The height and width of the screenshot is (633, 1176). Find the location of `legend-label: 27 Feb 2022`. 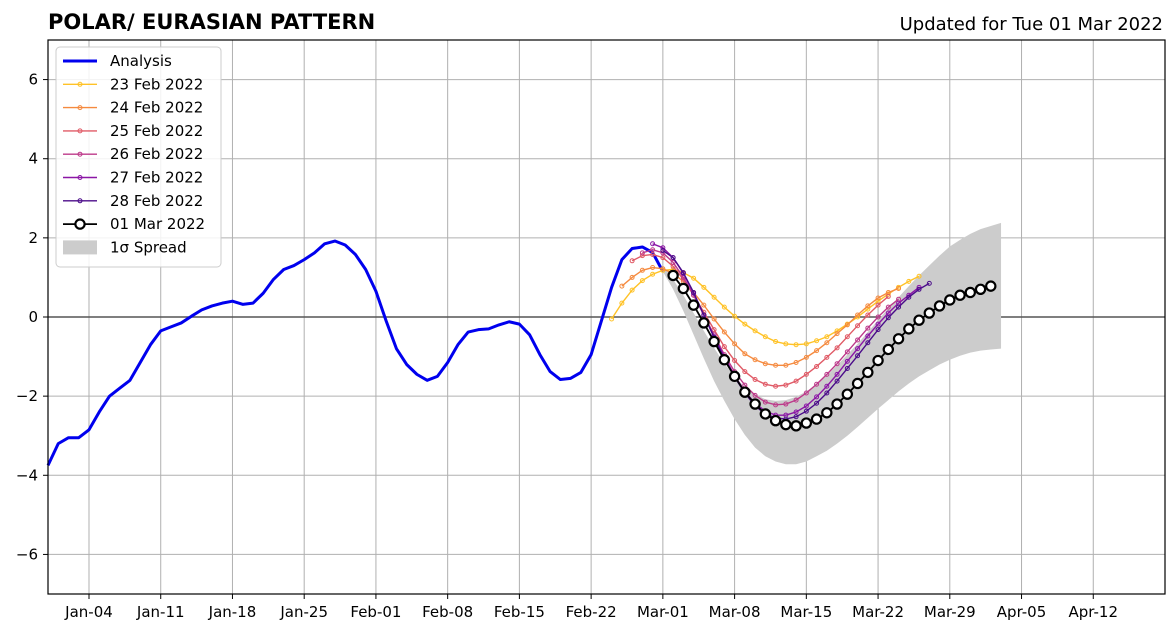

legend-label: 27 Feb 2022 is located at coordinates (156, 178).